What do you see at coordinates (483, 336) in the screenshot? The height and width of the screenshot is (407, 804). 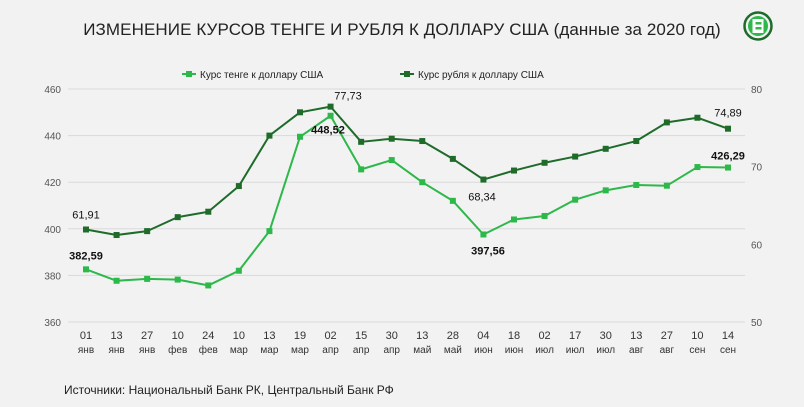 I see `x-tick-label-day: 04` at bounding box center [483, 336].